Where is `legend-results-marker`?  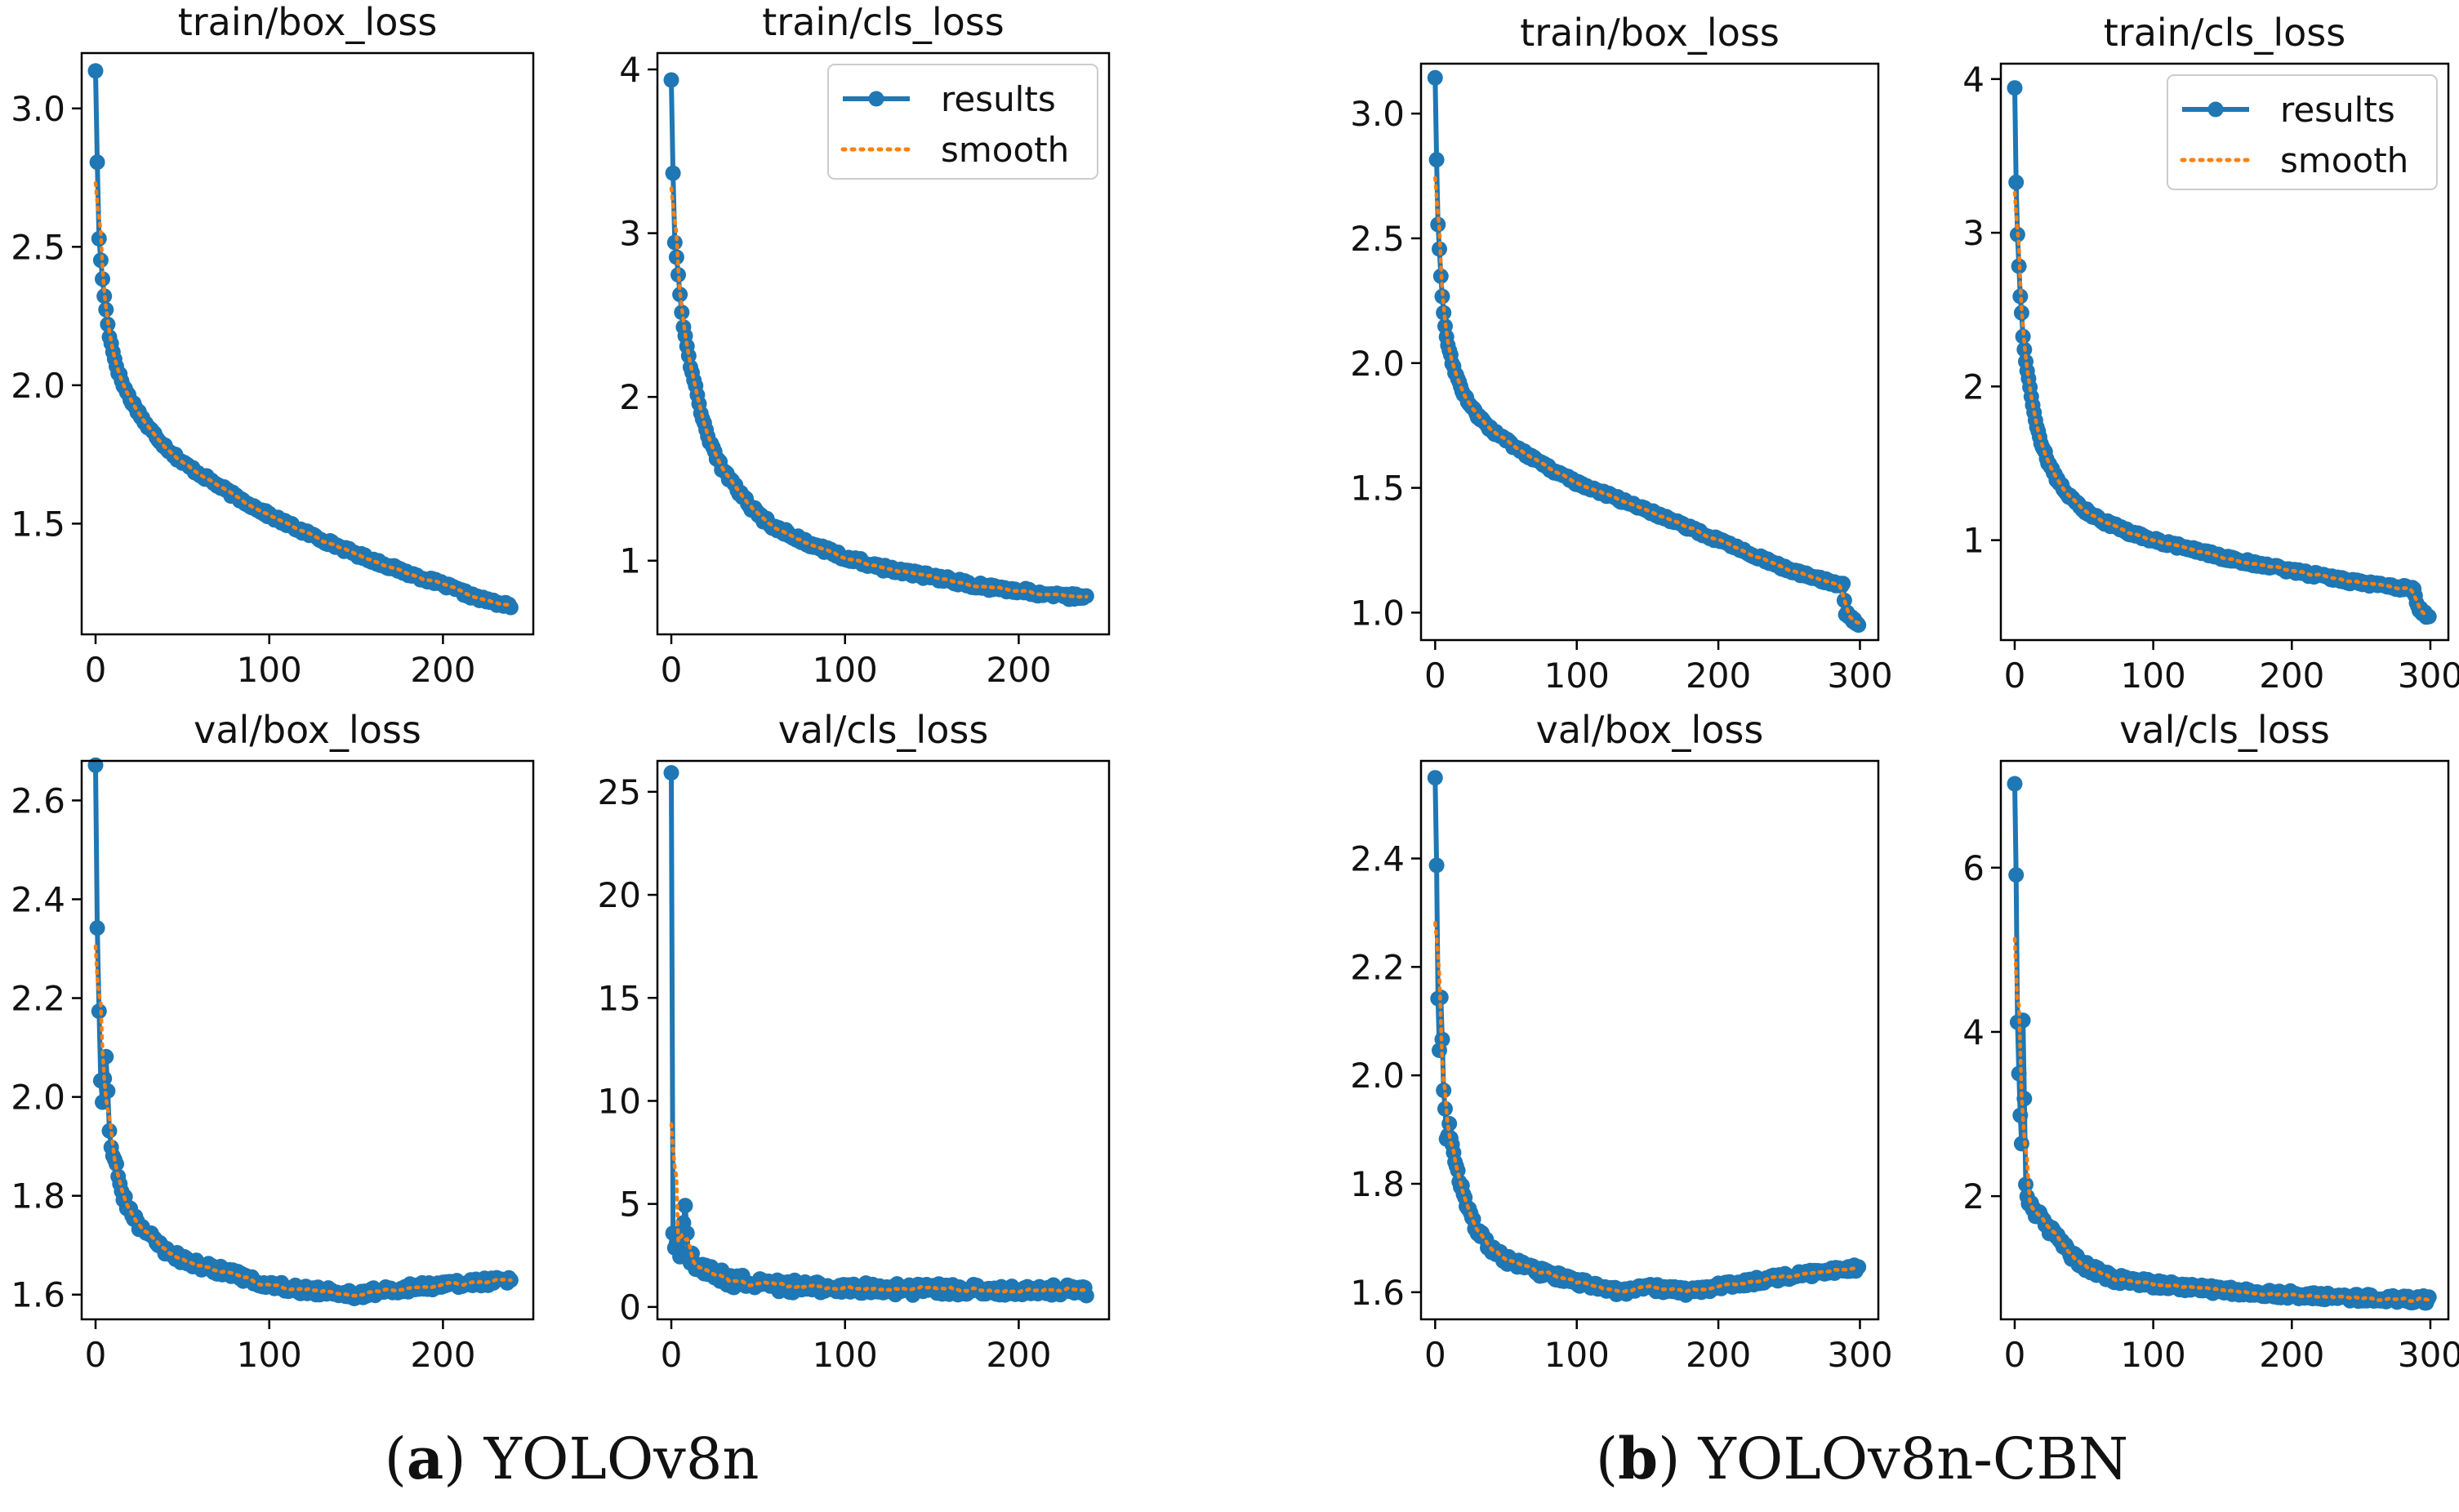 legend-results-marker is located at coordinates (2216, 109).